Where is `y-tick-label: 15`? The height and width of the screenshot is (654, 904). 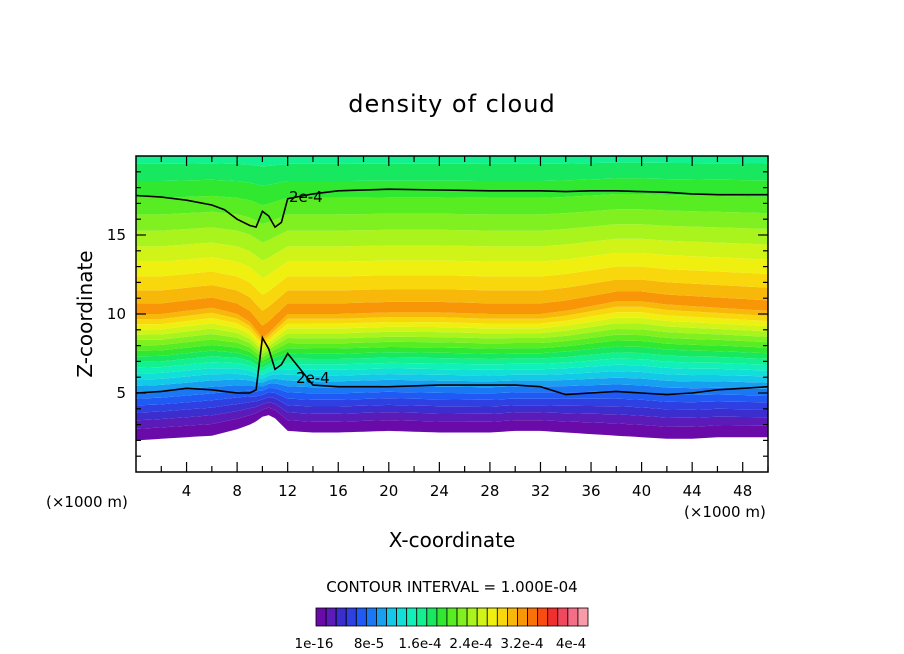 y-tick-label: 15 is located at coordinates (116, 235).